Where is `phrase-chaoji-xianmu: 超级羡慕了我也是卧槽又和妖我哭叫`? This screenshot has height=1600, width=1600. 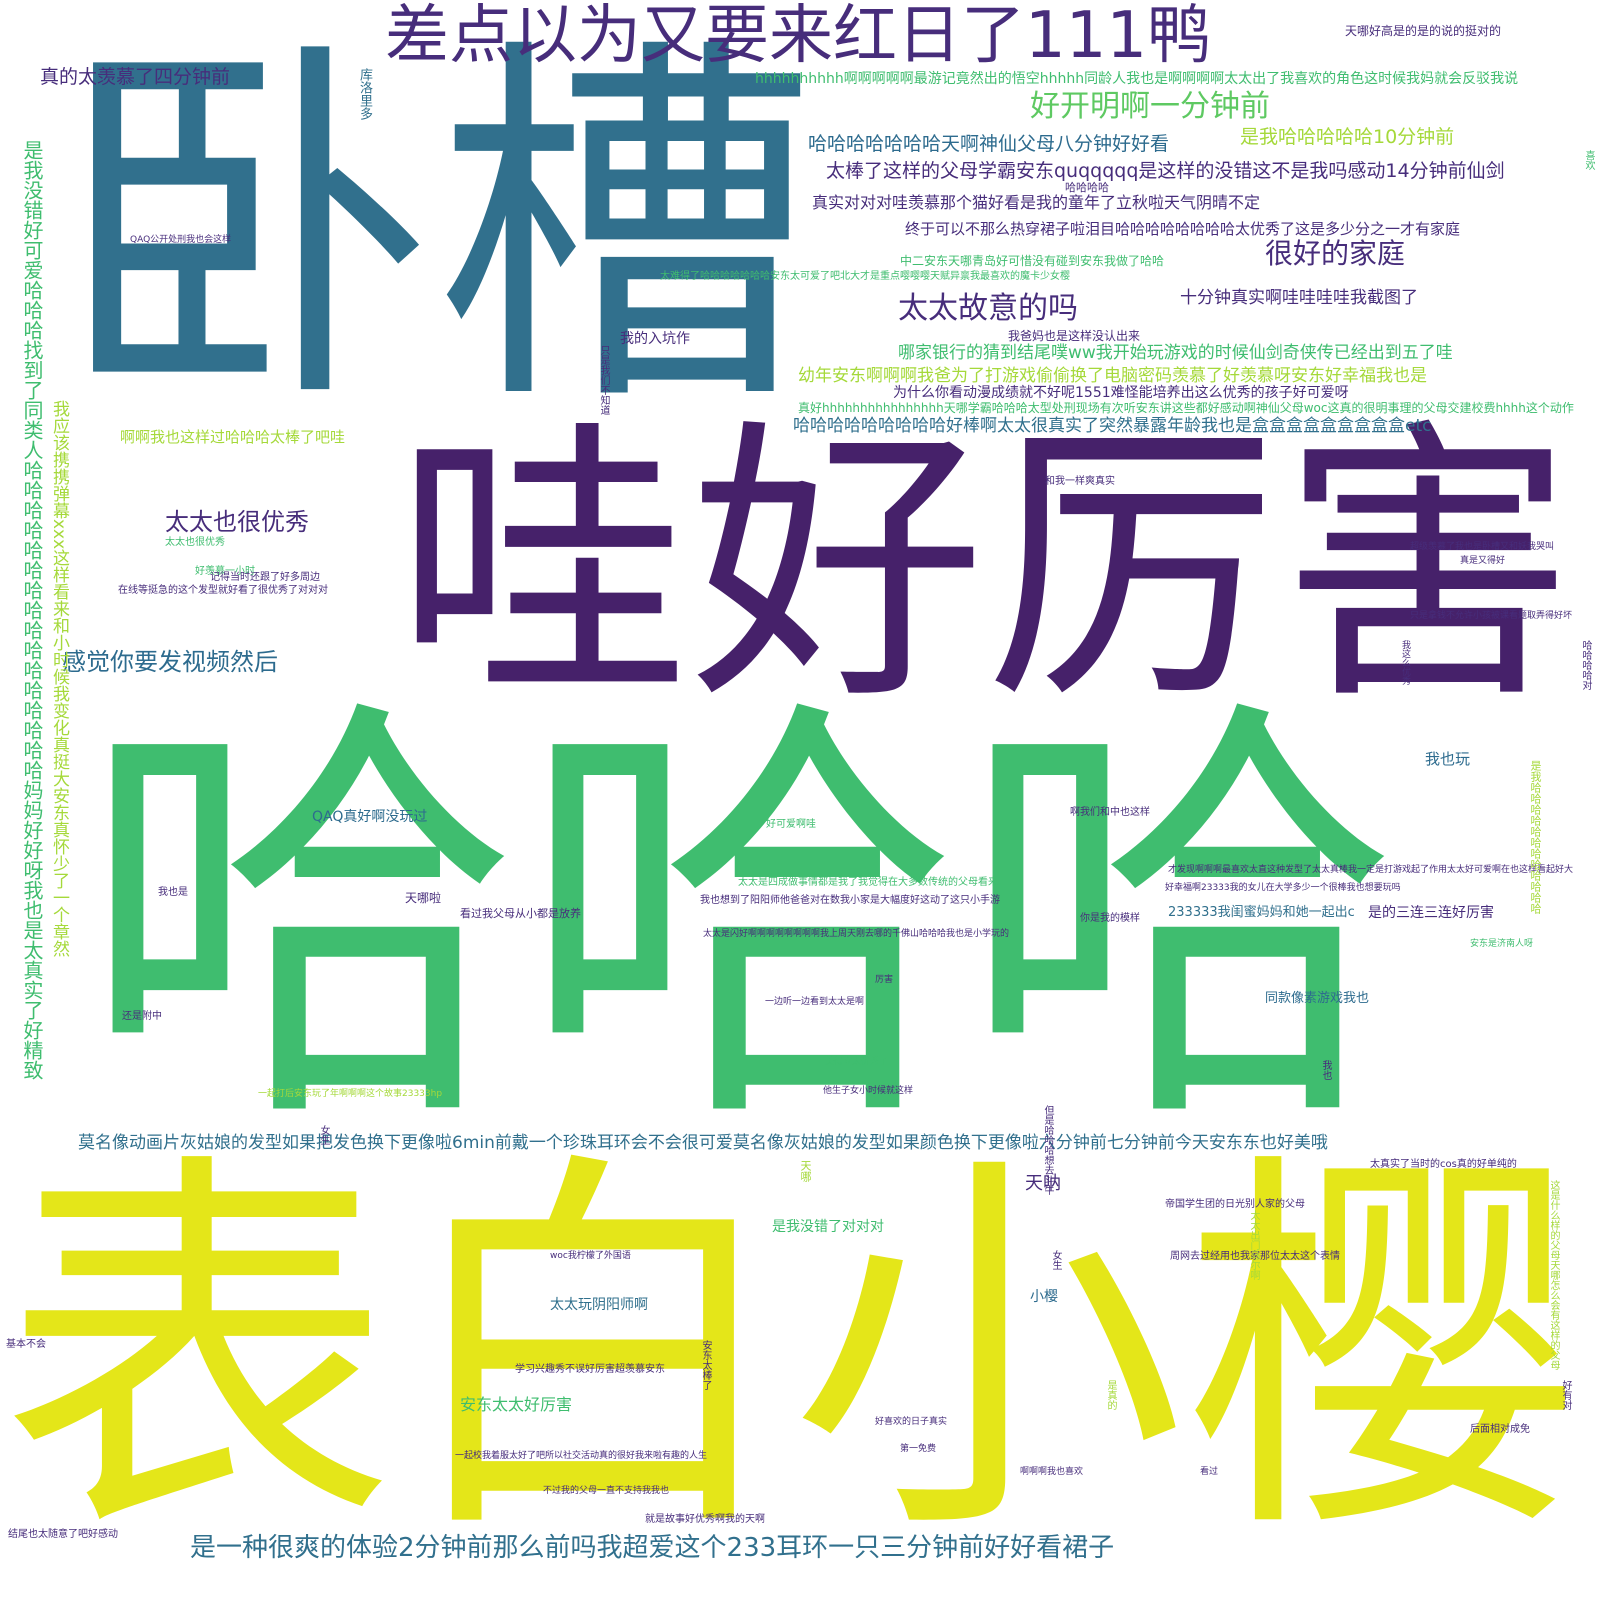 phrase-chaoji-xianmu: 超级羡慕了我也是卧槽又和妖我哭叫 is located at coordinates (1482, 547).